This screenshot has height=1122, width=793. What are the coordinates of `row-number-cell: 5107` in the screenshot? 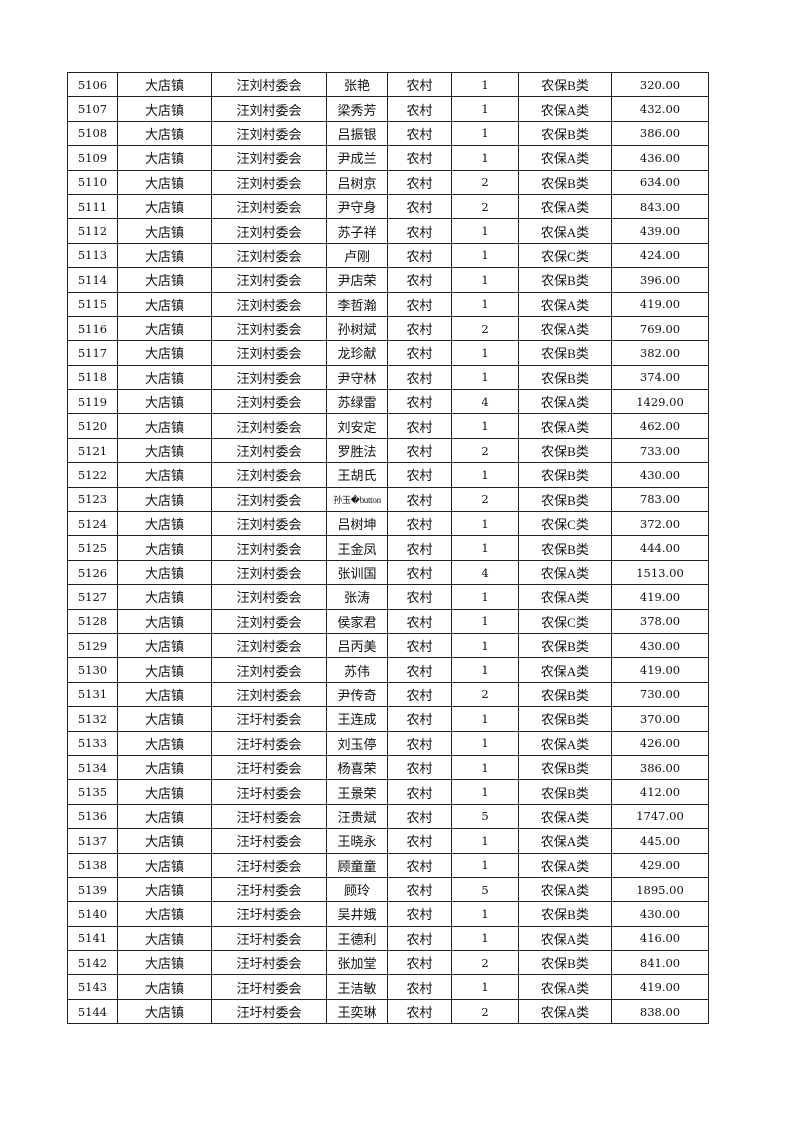 It's located at (92, 109).